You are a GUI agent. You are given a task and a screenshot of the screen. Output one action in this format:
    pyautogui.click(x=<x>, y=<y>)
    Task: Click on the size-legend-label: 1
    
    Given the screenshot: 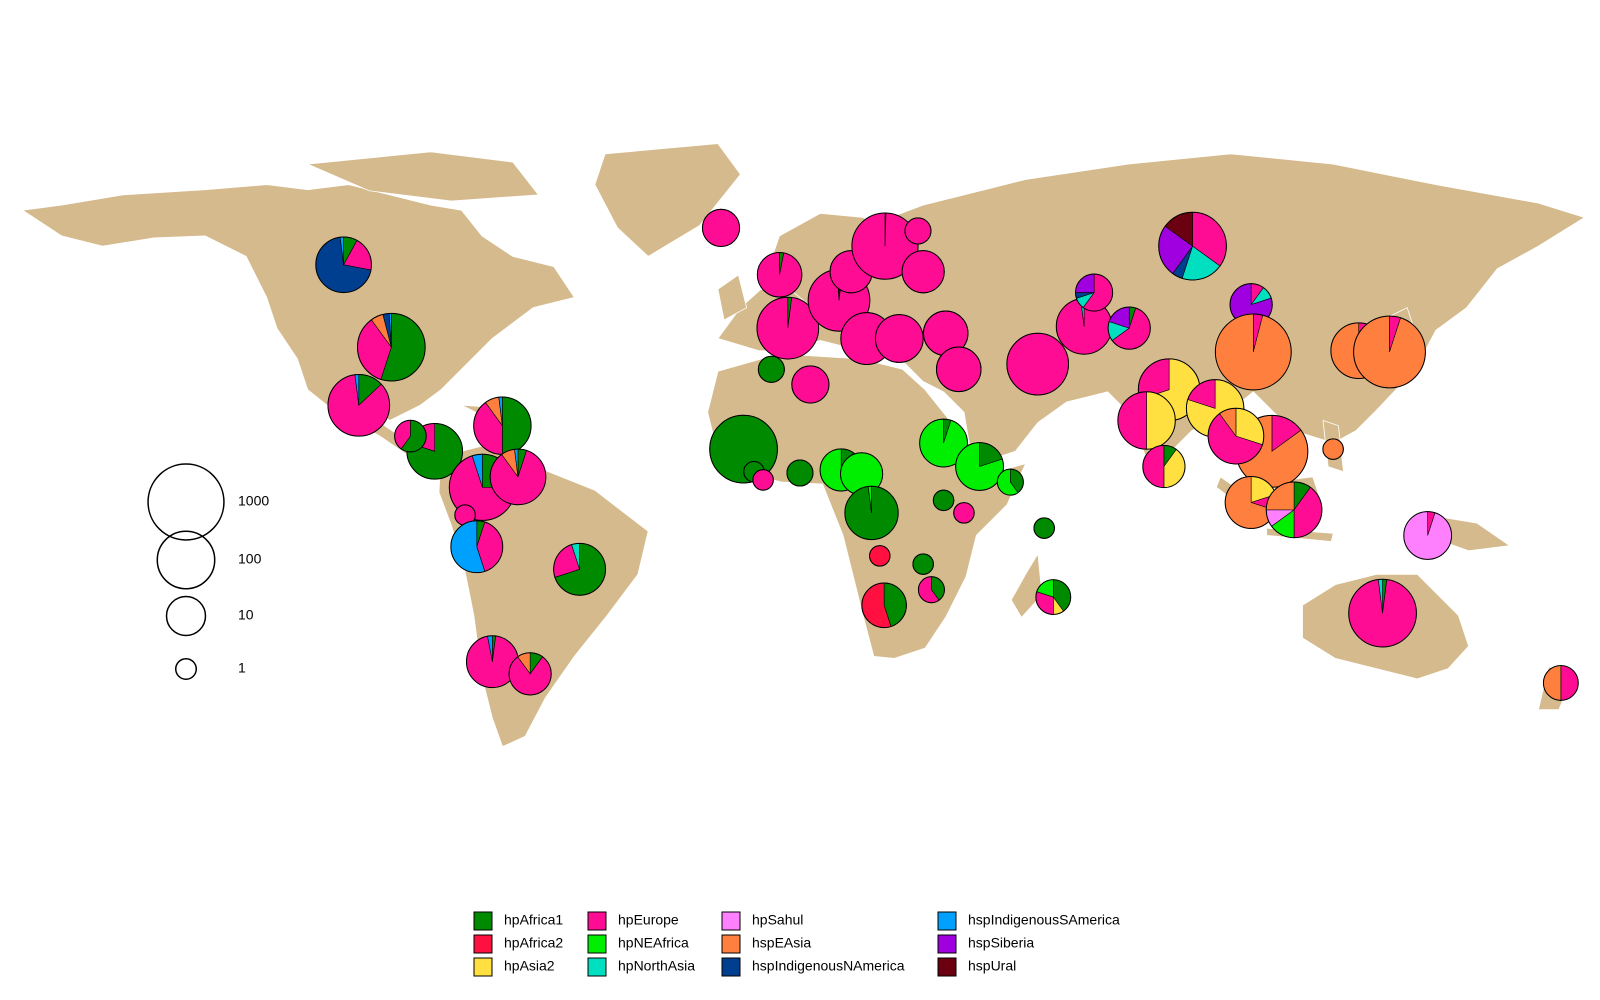 What is the action you would take?
    pyautogui.click(x=242, y=668)
    